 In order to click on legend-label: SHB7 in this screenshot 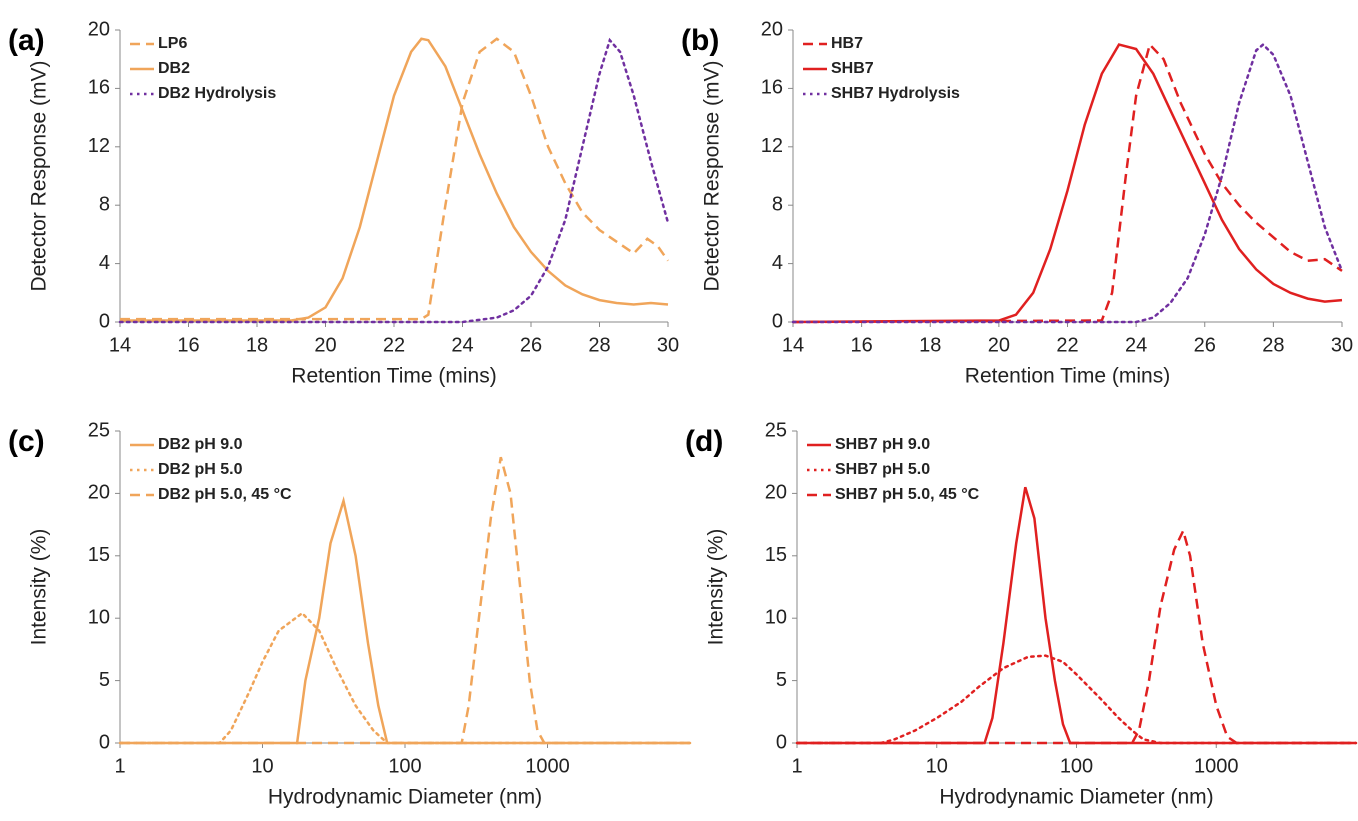, I will do `click(852, 68)`.